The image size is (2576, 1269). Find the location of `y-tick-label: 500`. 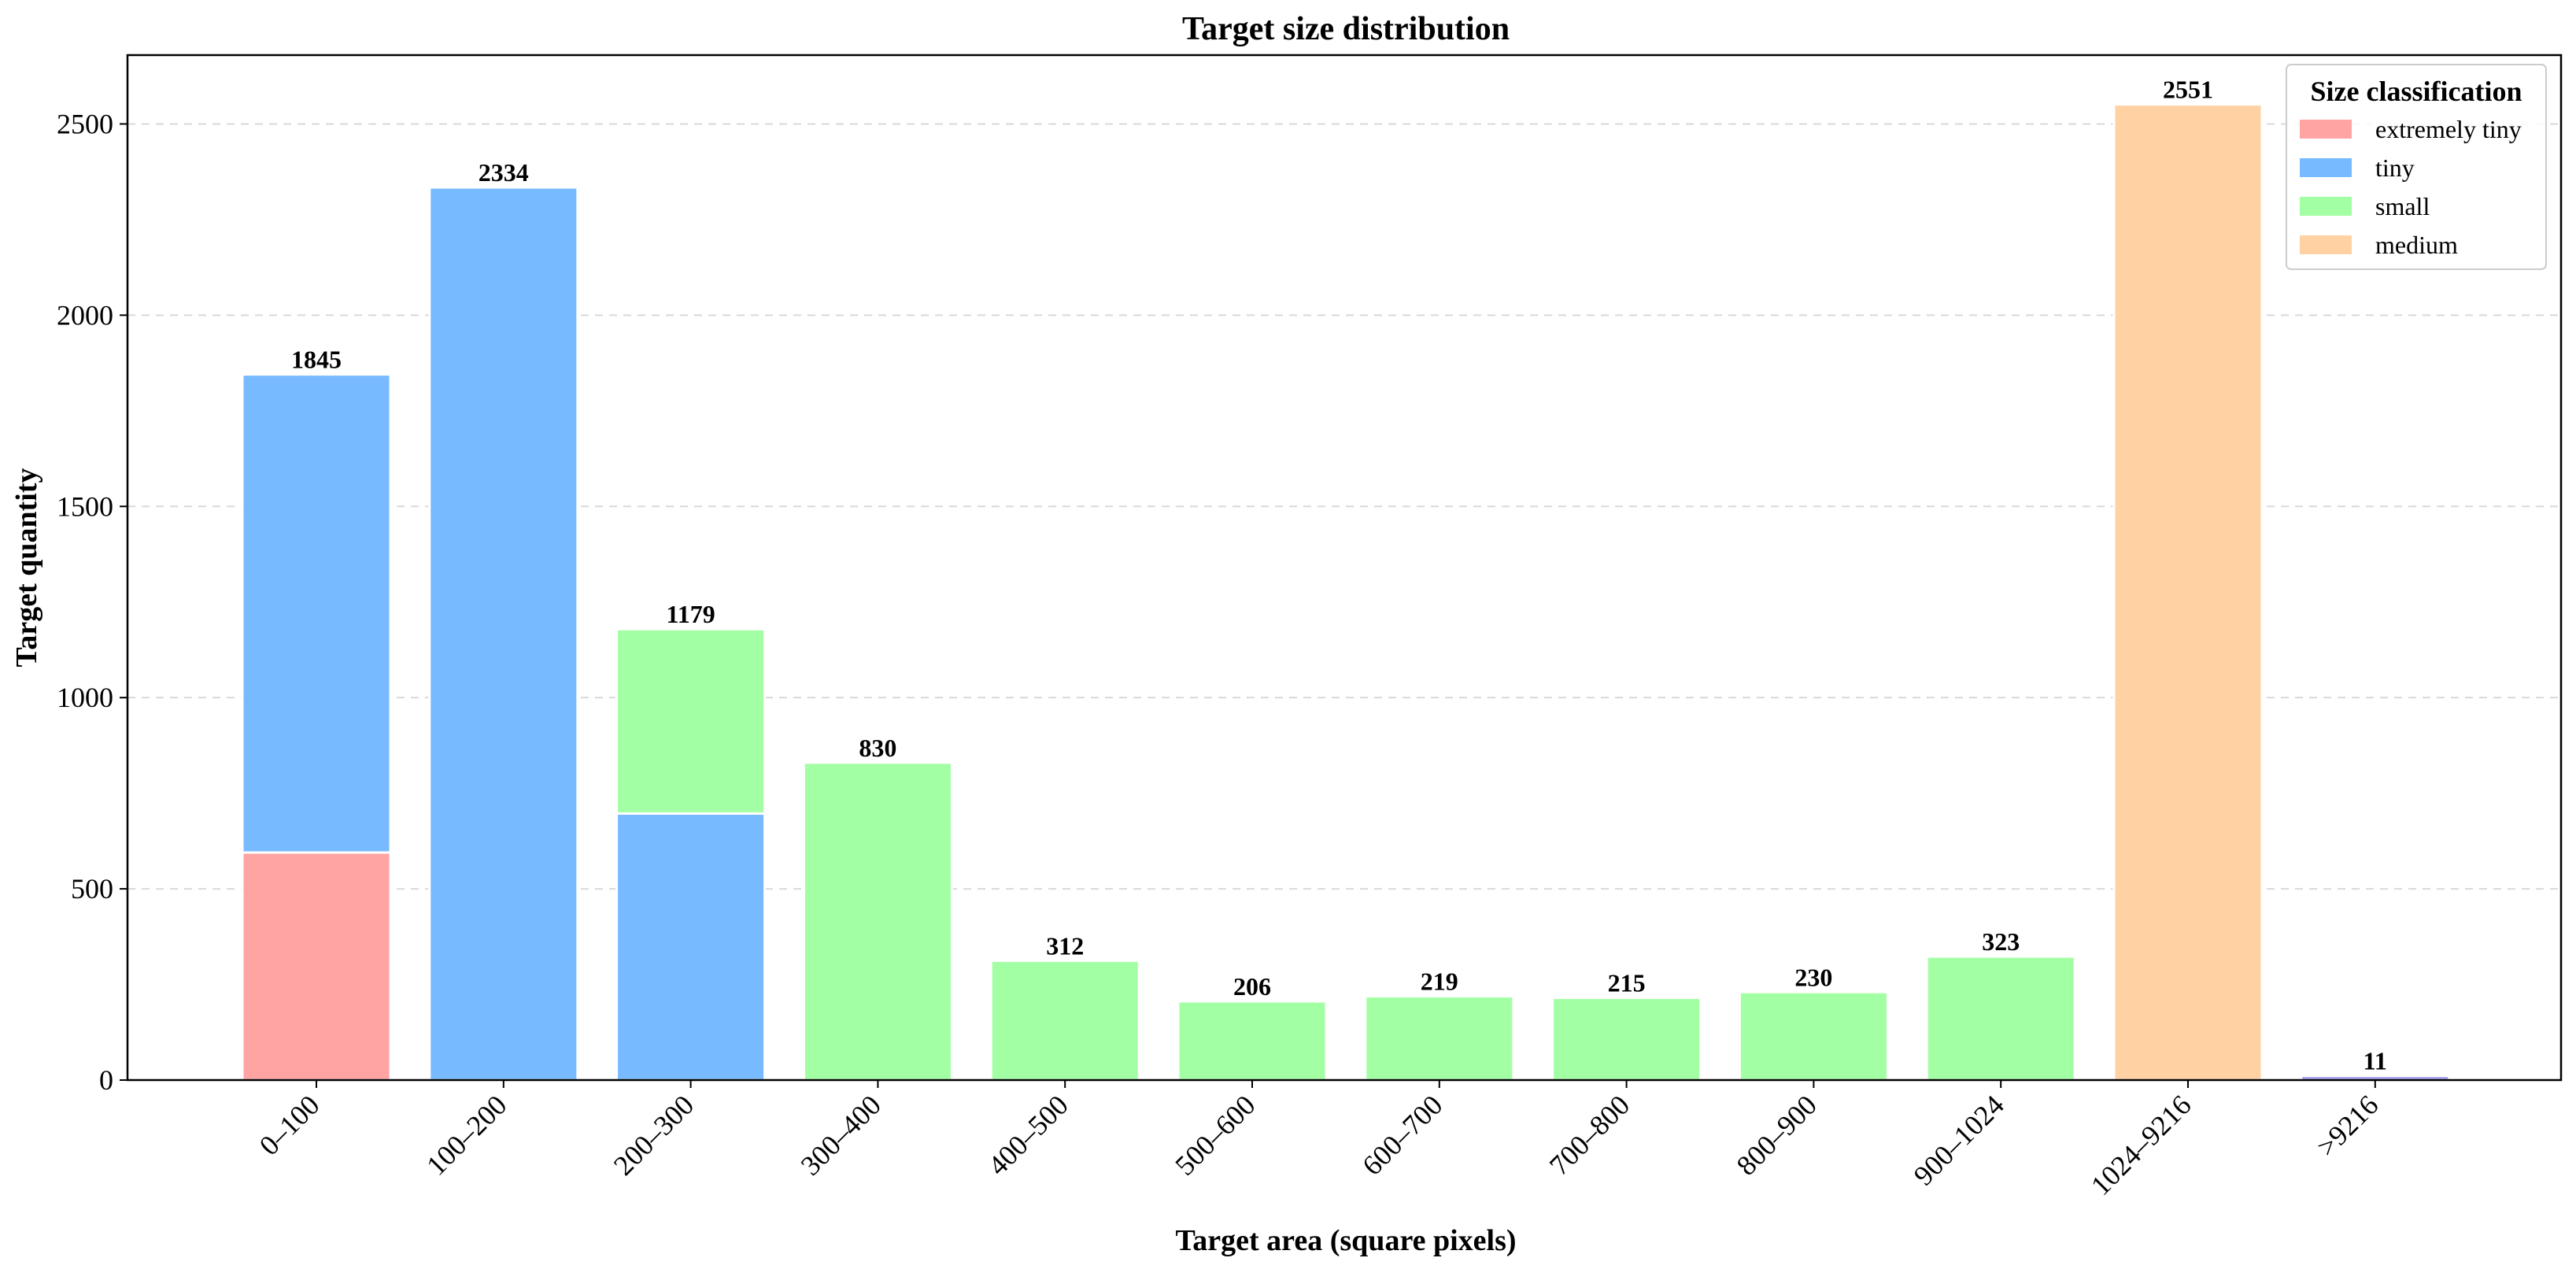

y-tick-label: 500 is located at coordinates (92, 889).